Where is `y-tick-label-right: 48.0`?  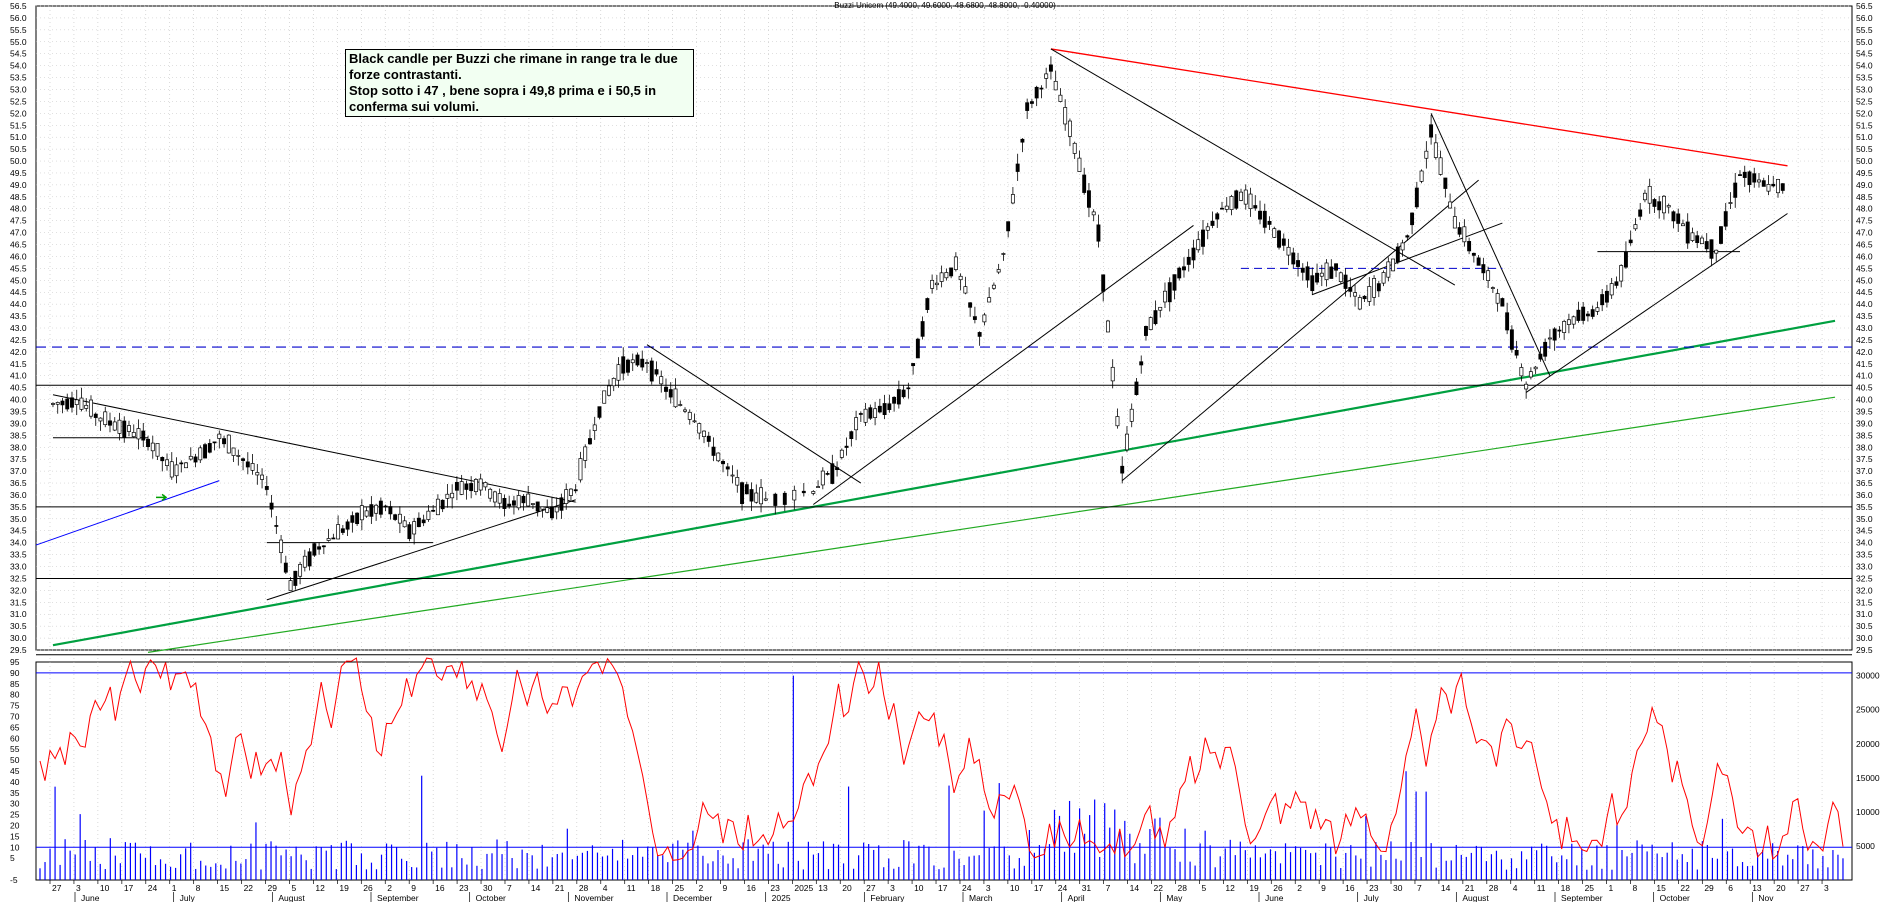 y-tick-label-right: 48.0 is located at coordinates (1864, 209).